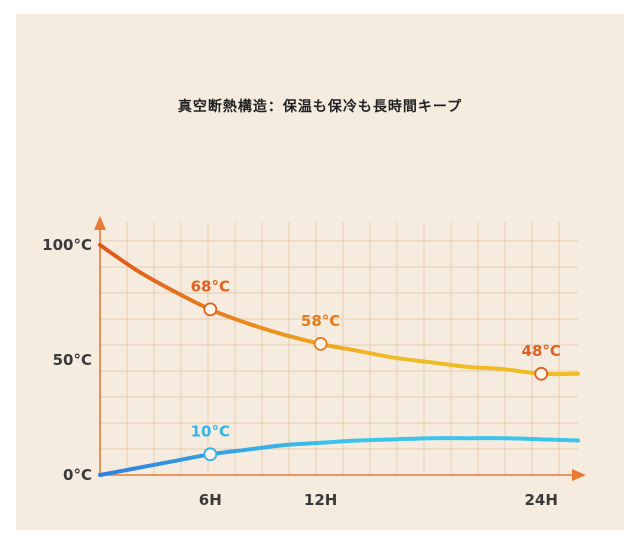  What do you see at coordinates (541, 351) in the screenshot?
I see `data-point-label: 48°C` at bounding box center [541, 351].